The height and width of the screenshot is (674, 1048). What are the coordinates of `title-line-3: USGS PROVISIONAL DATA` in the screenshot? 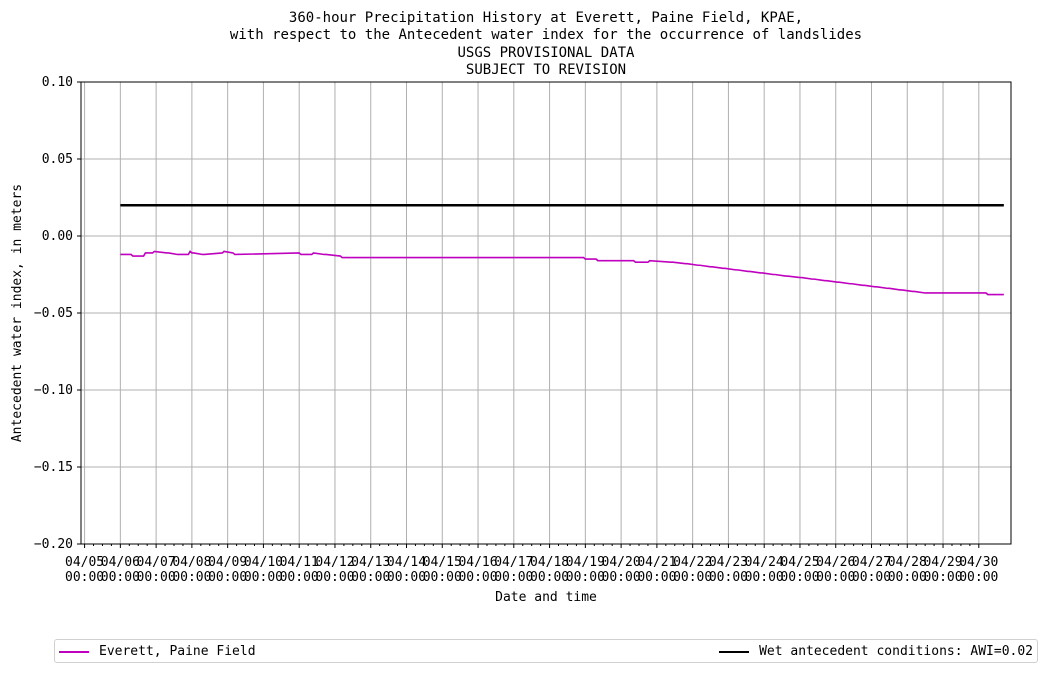 It's located at (546, 53).